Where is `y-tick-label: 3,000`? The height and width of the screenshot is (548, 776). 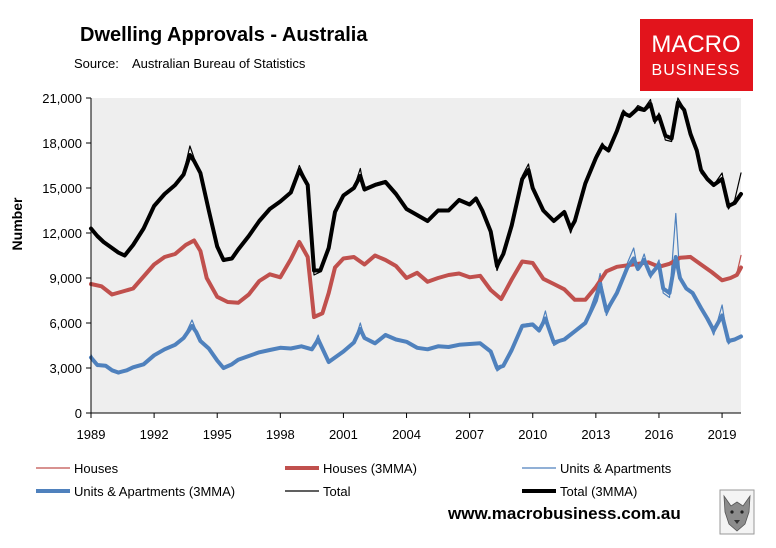 y-tick-label: 3,000 is located at coordinates (65, 368).